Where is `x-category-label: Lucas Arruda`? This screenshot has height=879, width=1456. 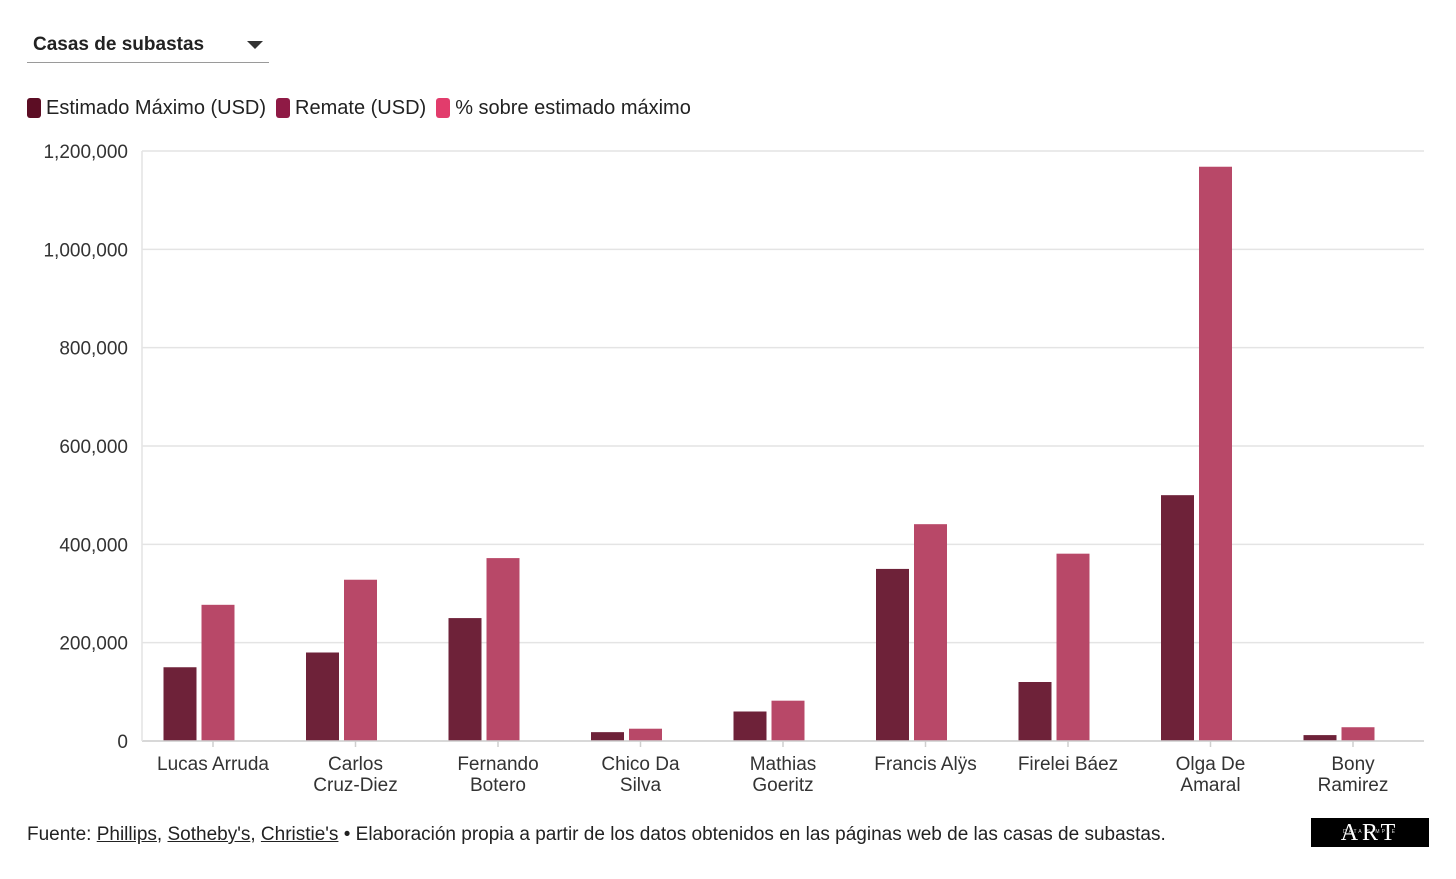 x-category-label: Lucas Arruda is located at coordinates (213, 764).